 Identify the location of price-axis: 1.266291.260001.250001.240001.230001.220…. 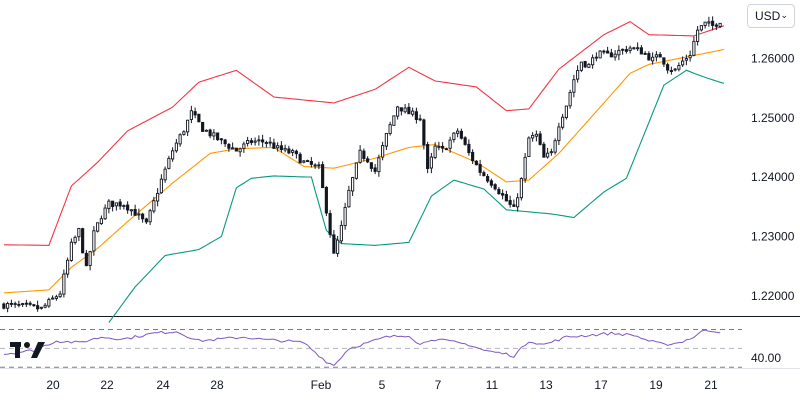
(773, 189).